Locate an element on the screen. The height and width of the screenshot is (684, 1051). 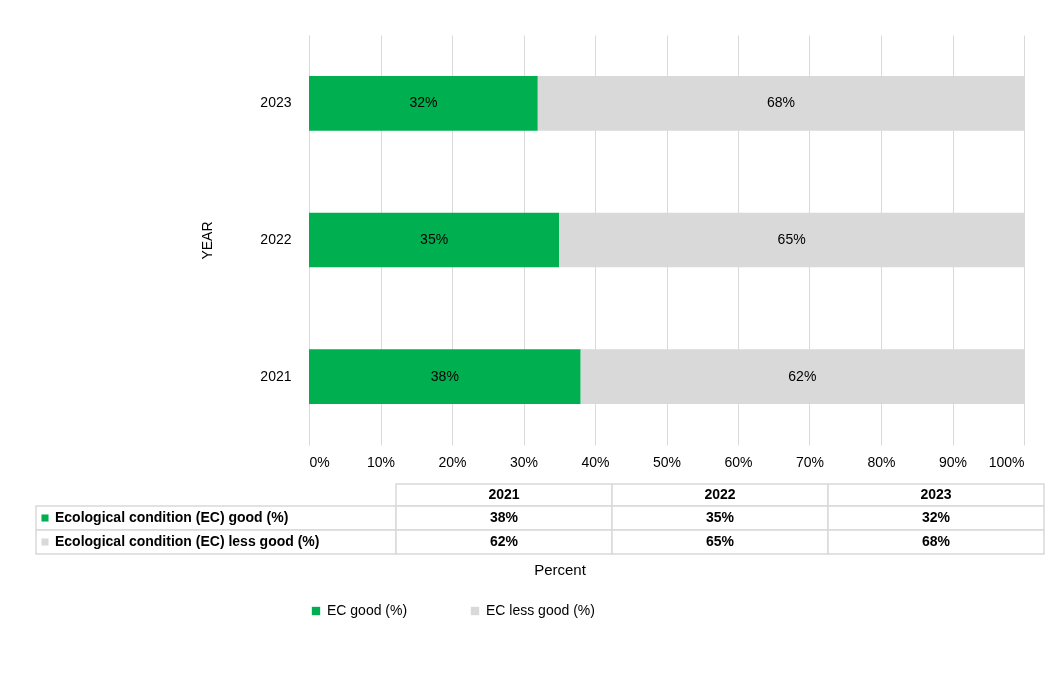
x-tick-label: 100% is located at coordinates (1006, 461).